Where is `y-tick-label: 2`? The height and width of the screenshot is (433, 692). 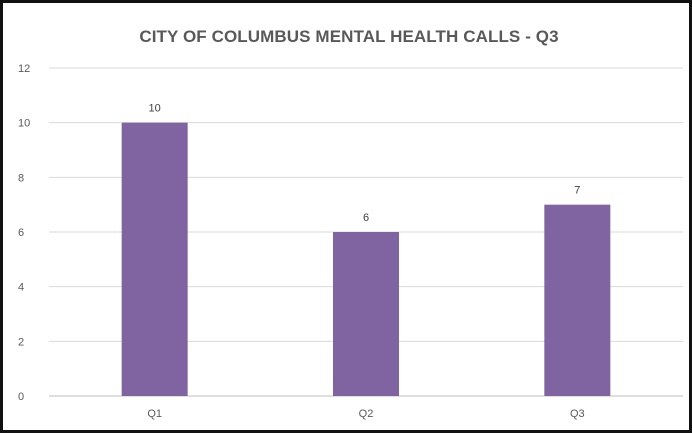
y-tick-label: 2 is located at coordinates (21, 342).